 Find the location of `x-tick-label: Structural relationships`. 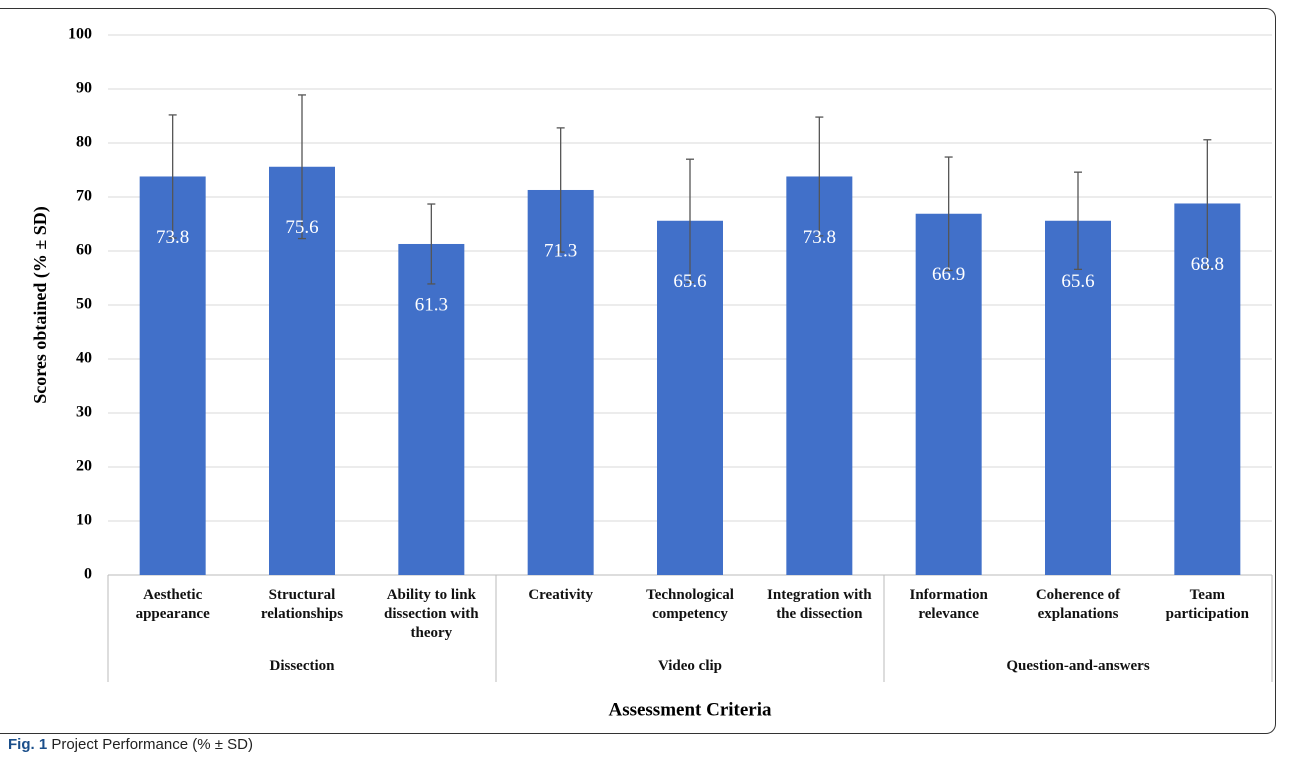

x-tick-label: Structural relationships is located at coordinates (302, 604).